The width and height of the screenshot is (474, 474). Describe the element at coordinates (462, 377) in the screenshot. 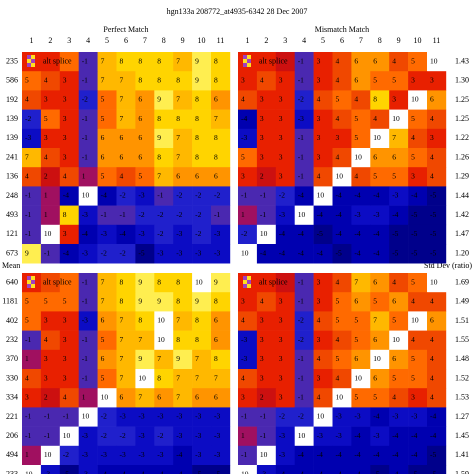

I see `row-stat: 1.52` at that location.